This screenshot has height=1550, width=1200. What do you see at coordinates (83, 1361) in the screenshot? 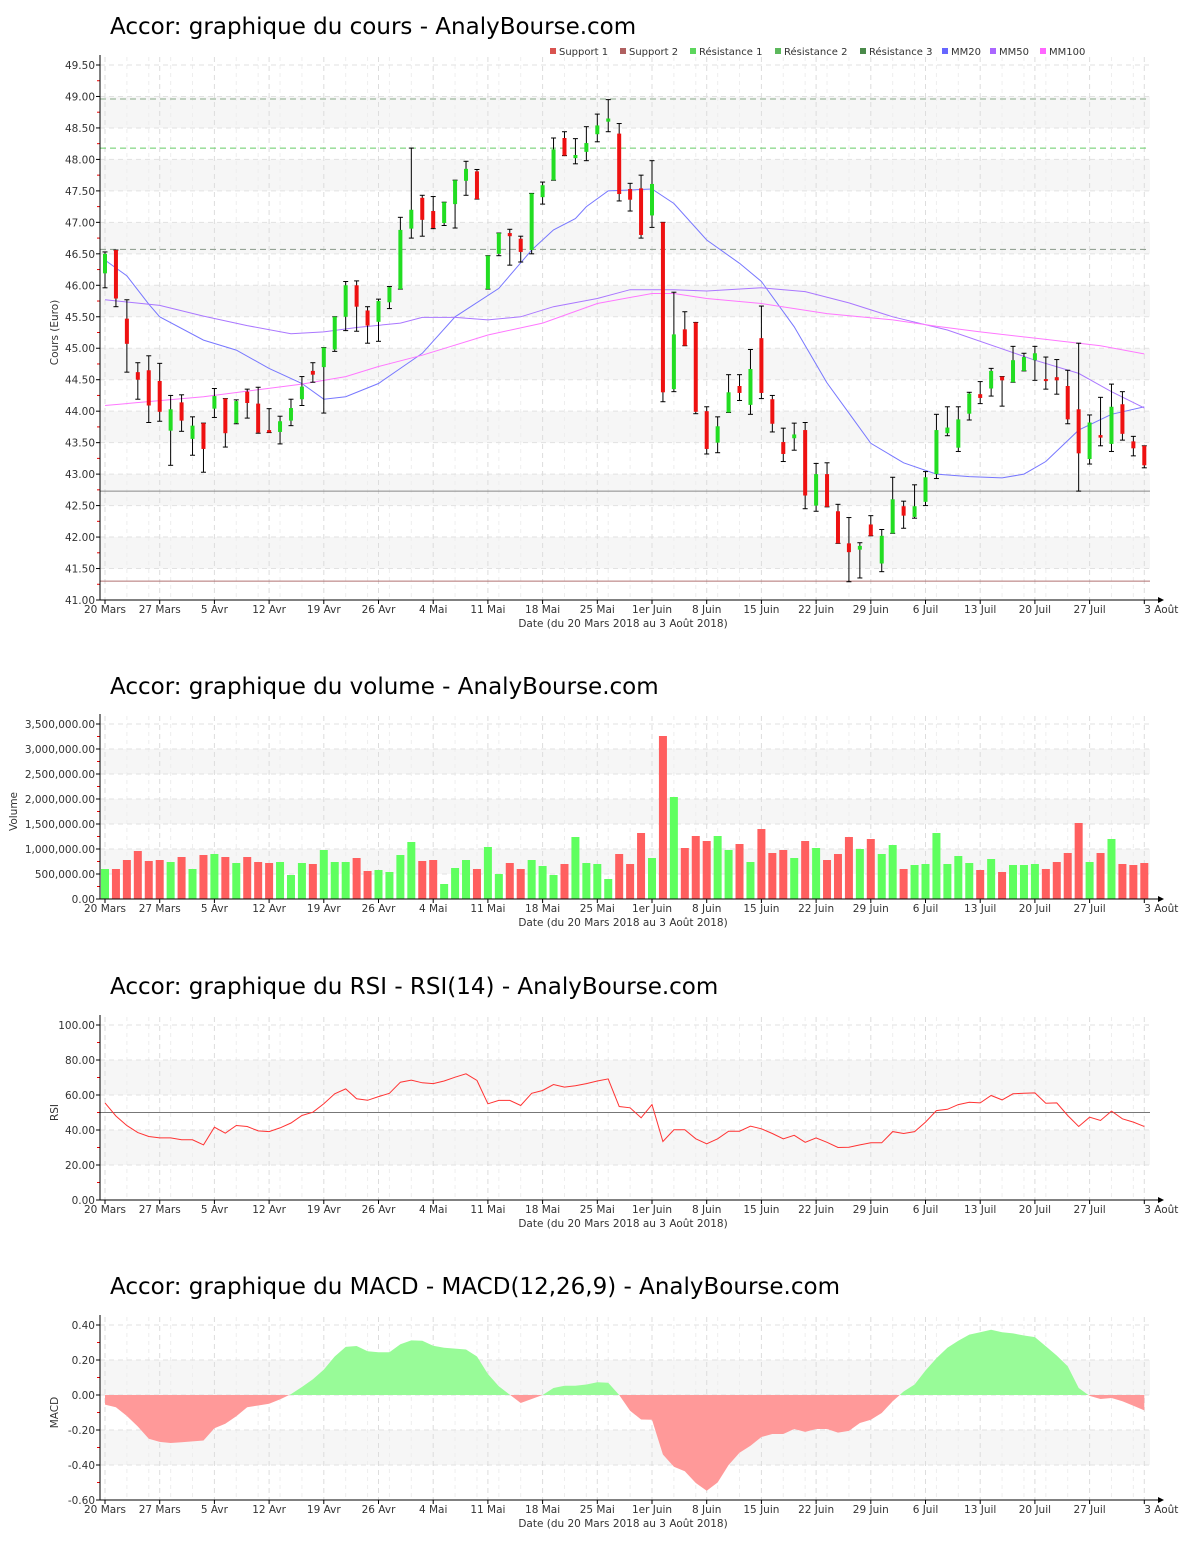
I see `y-tick-label: 0.20` at bounding box center [83, 1361].